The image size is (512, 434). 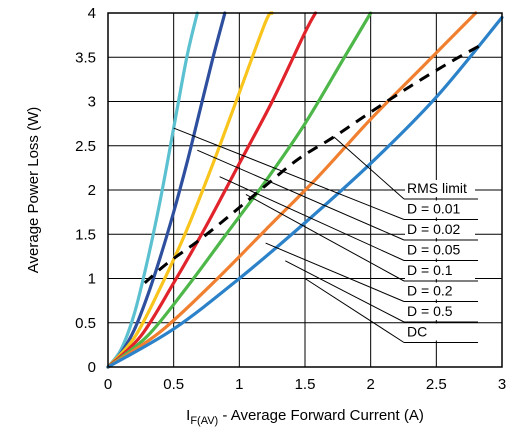 What do you see at coordinates (173, 384) in the screenshot?
I see `x-tick-label: 0.5` at bounding box center [173, 384].